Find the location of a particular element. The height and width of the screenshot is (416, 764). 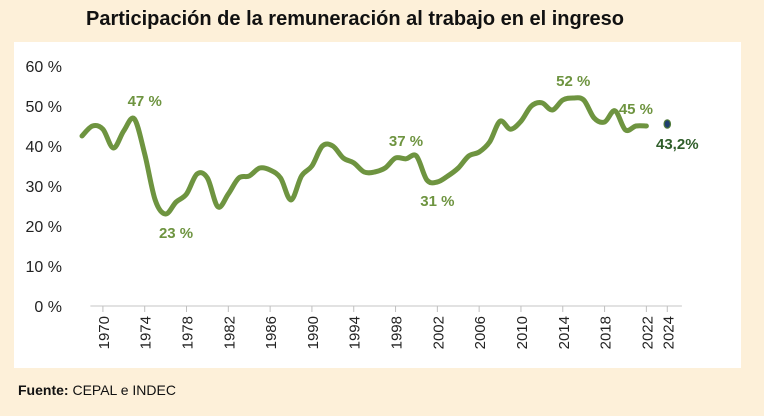

data-label: 23 % is located at coordinates (176, 233).